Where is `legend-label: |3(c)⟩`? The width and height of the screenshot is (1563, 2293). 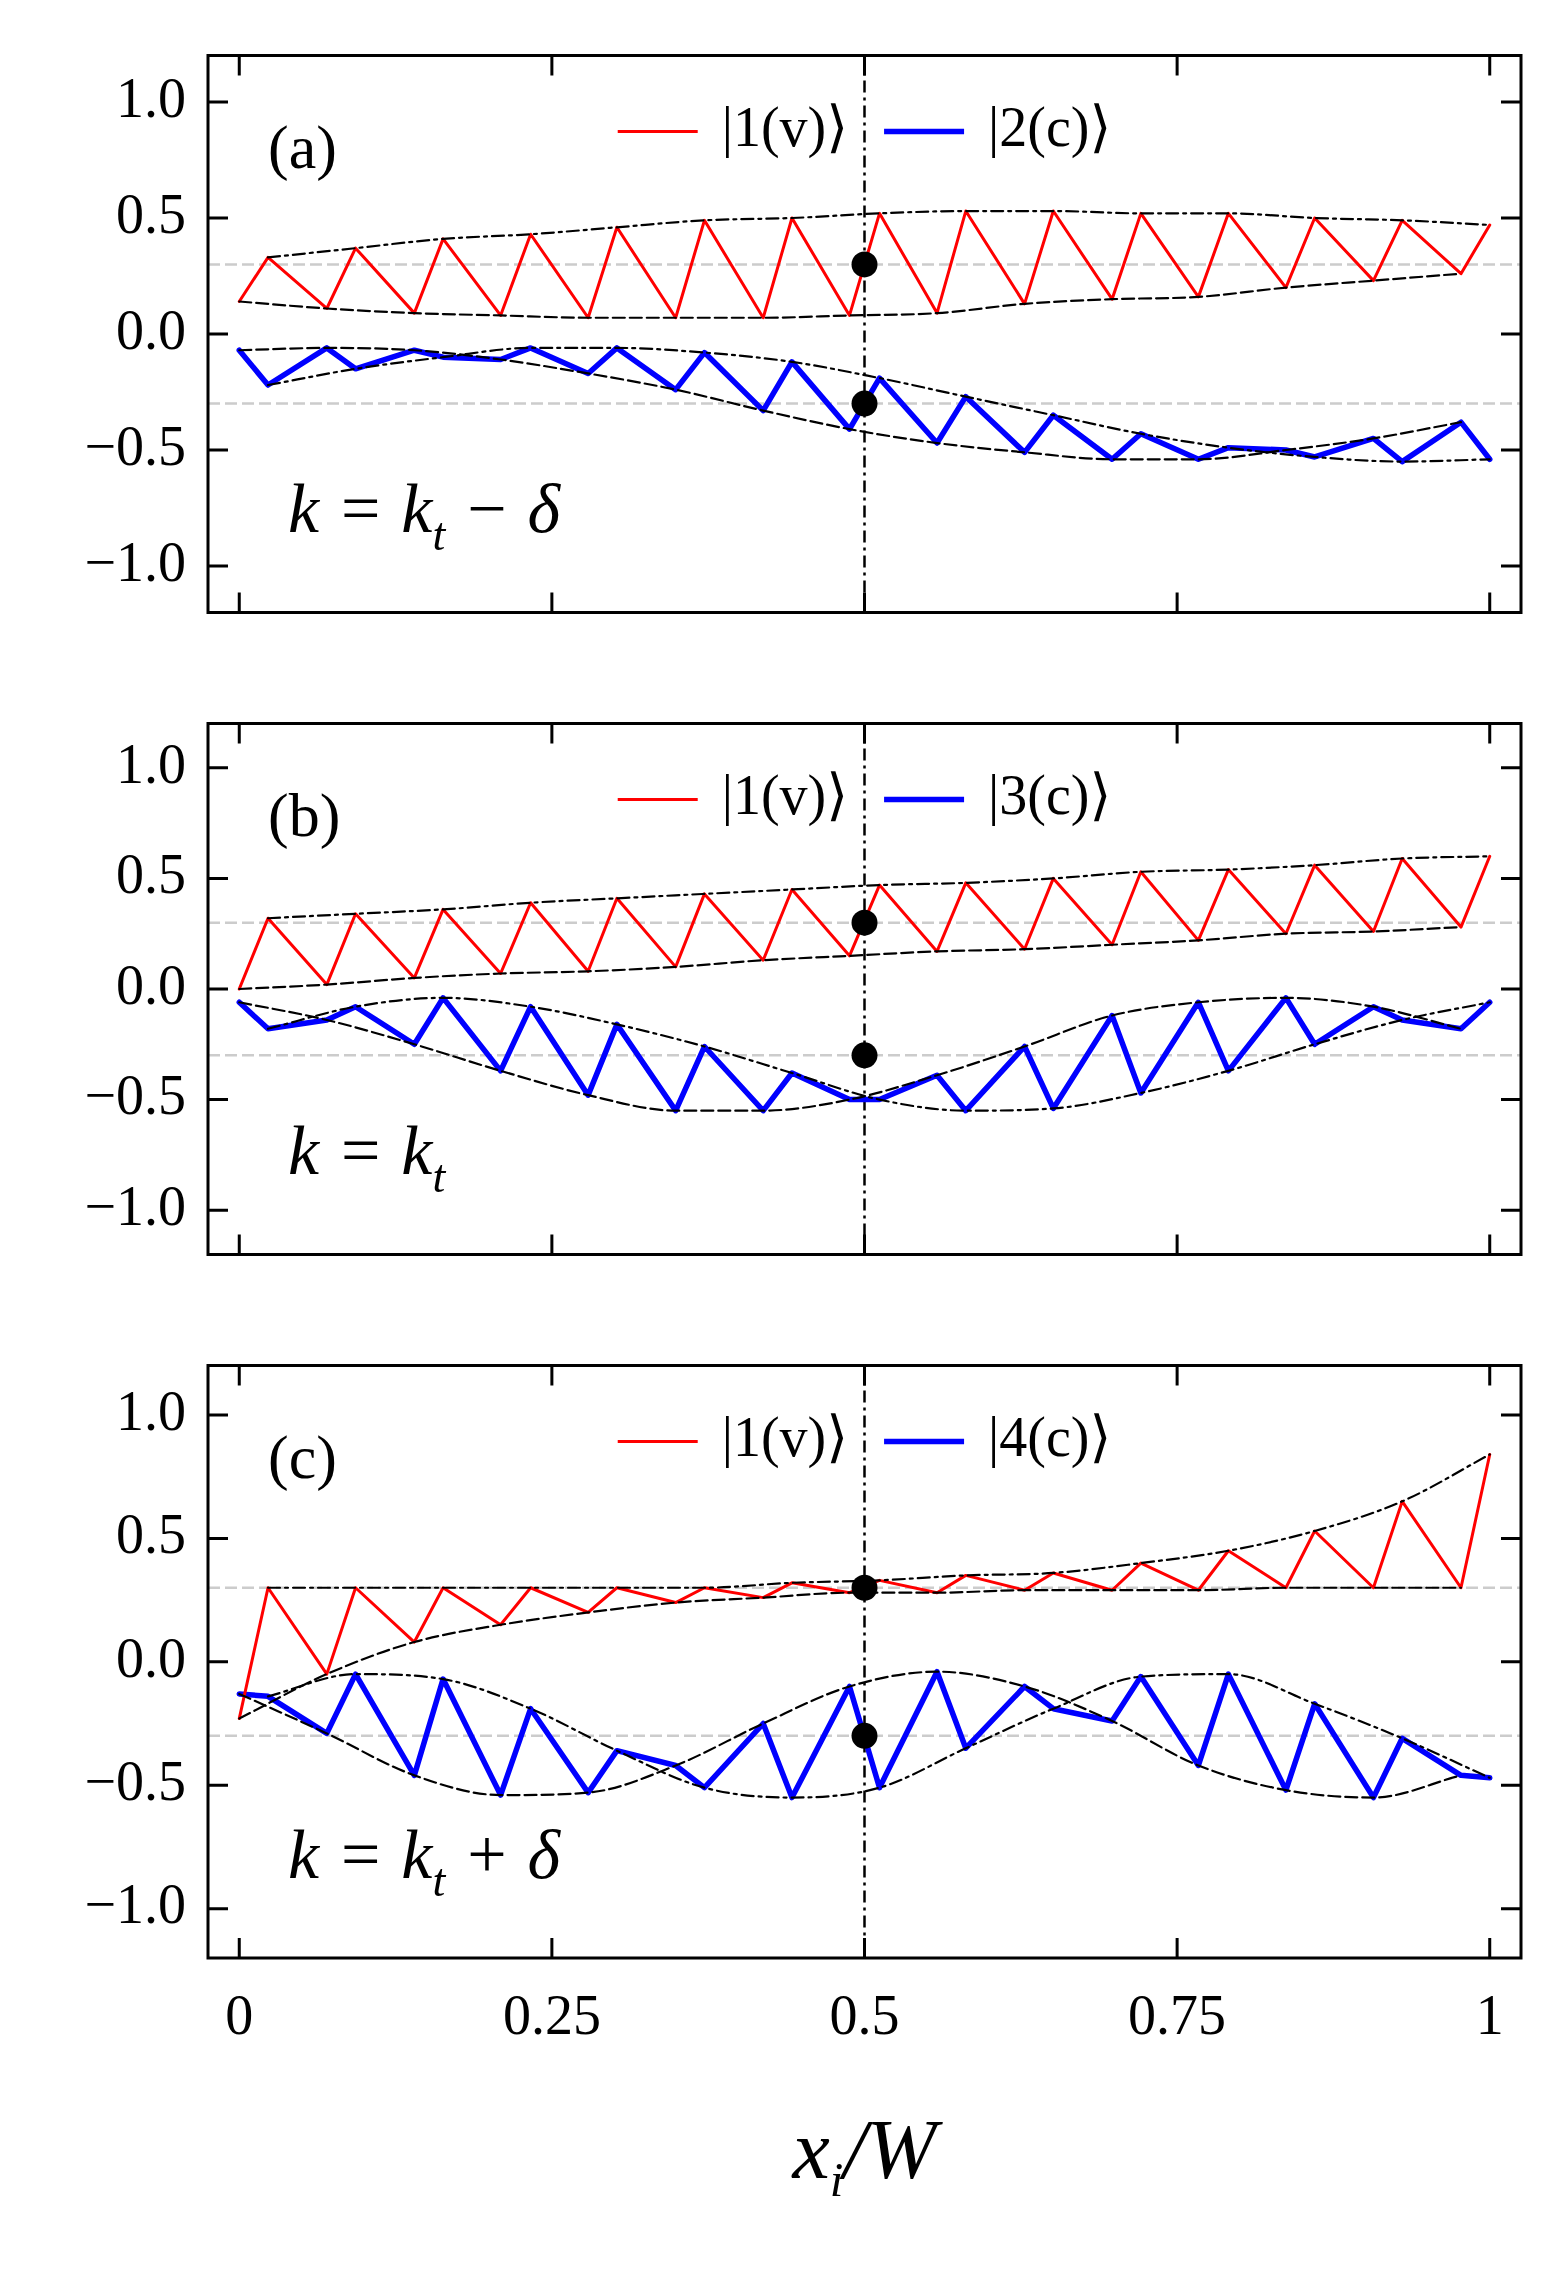
legend-label: |3(c)⟩ is located at coordinates (1050, 796).